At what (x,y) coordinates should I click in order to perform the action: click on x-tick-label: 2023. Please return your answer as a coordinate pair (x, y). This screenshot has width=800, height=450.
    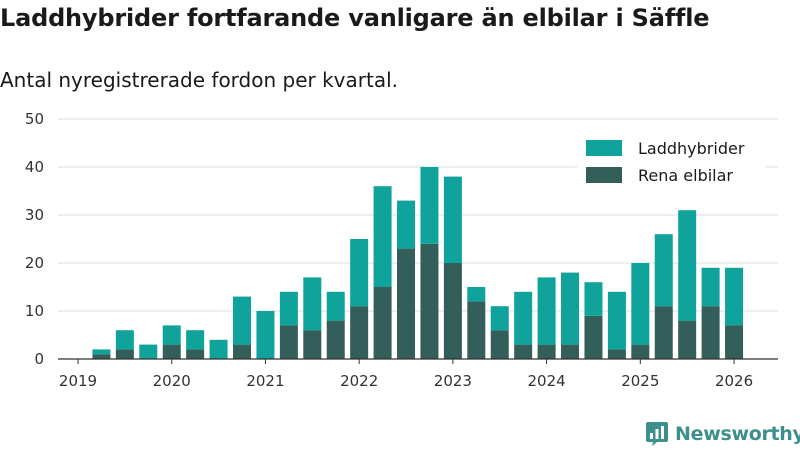
    Looking at the image, I should click on (453, 381).